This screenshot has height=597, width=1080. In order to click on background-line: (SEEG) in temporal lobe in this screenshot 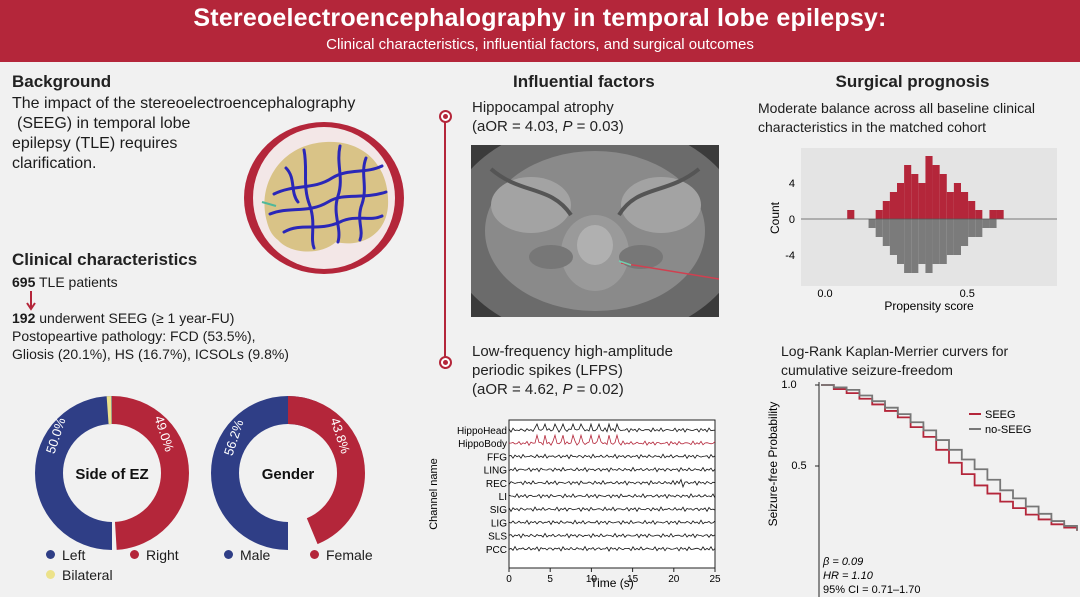, I will do `click(104, 123)`.